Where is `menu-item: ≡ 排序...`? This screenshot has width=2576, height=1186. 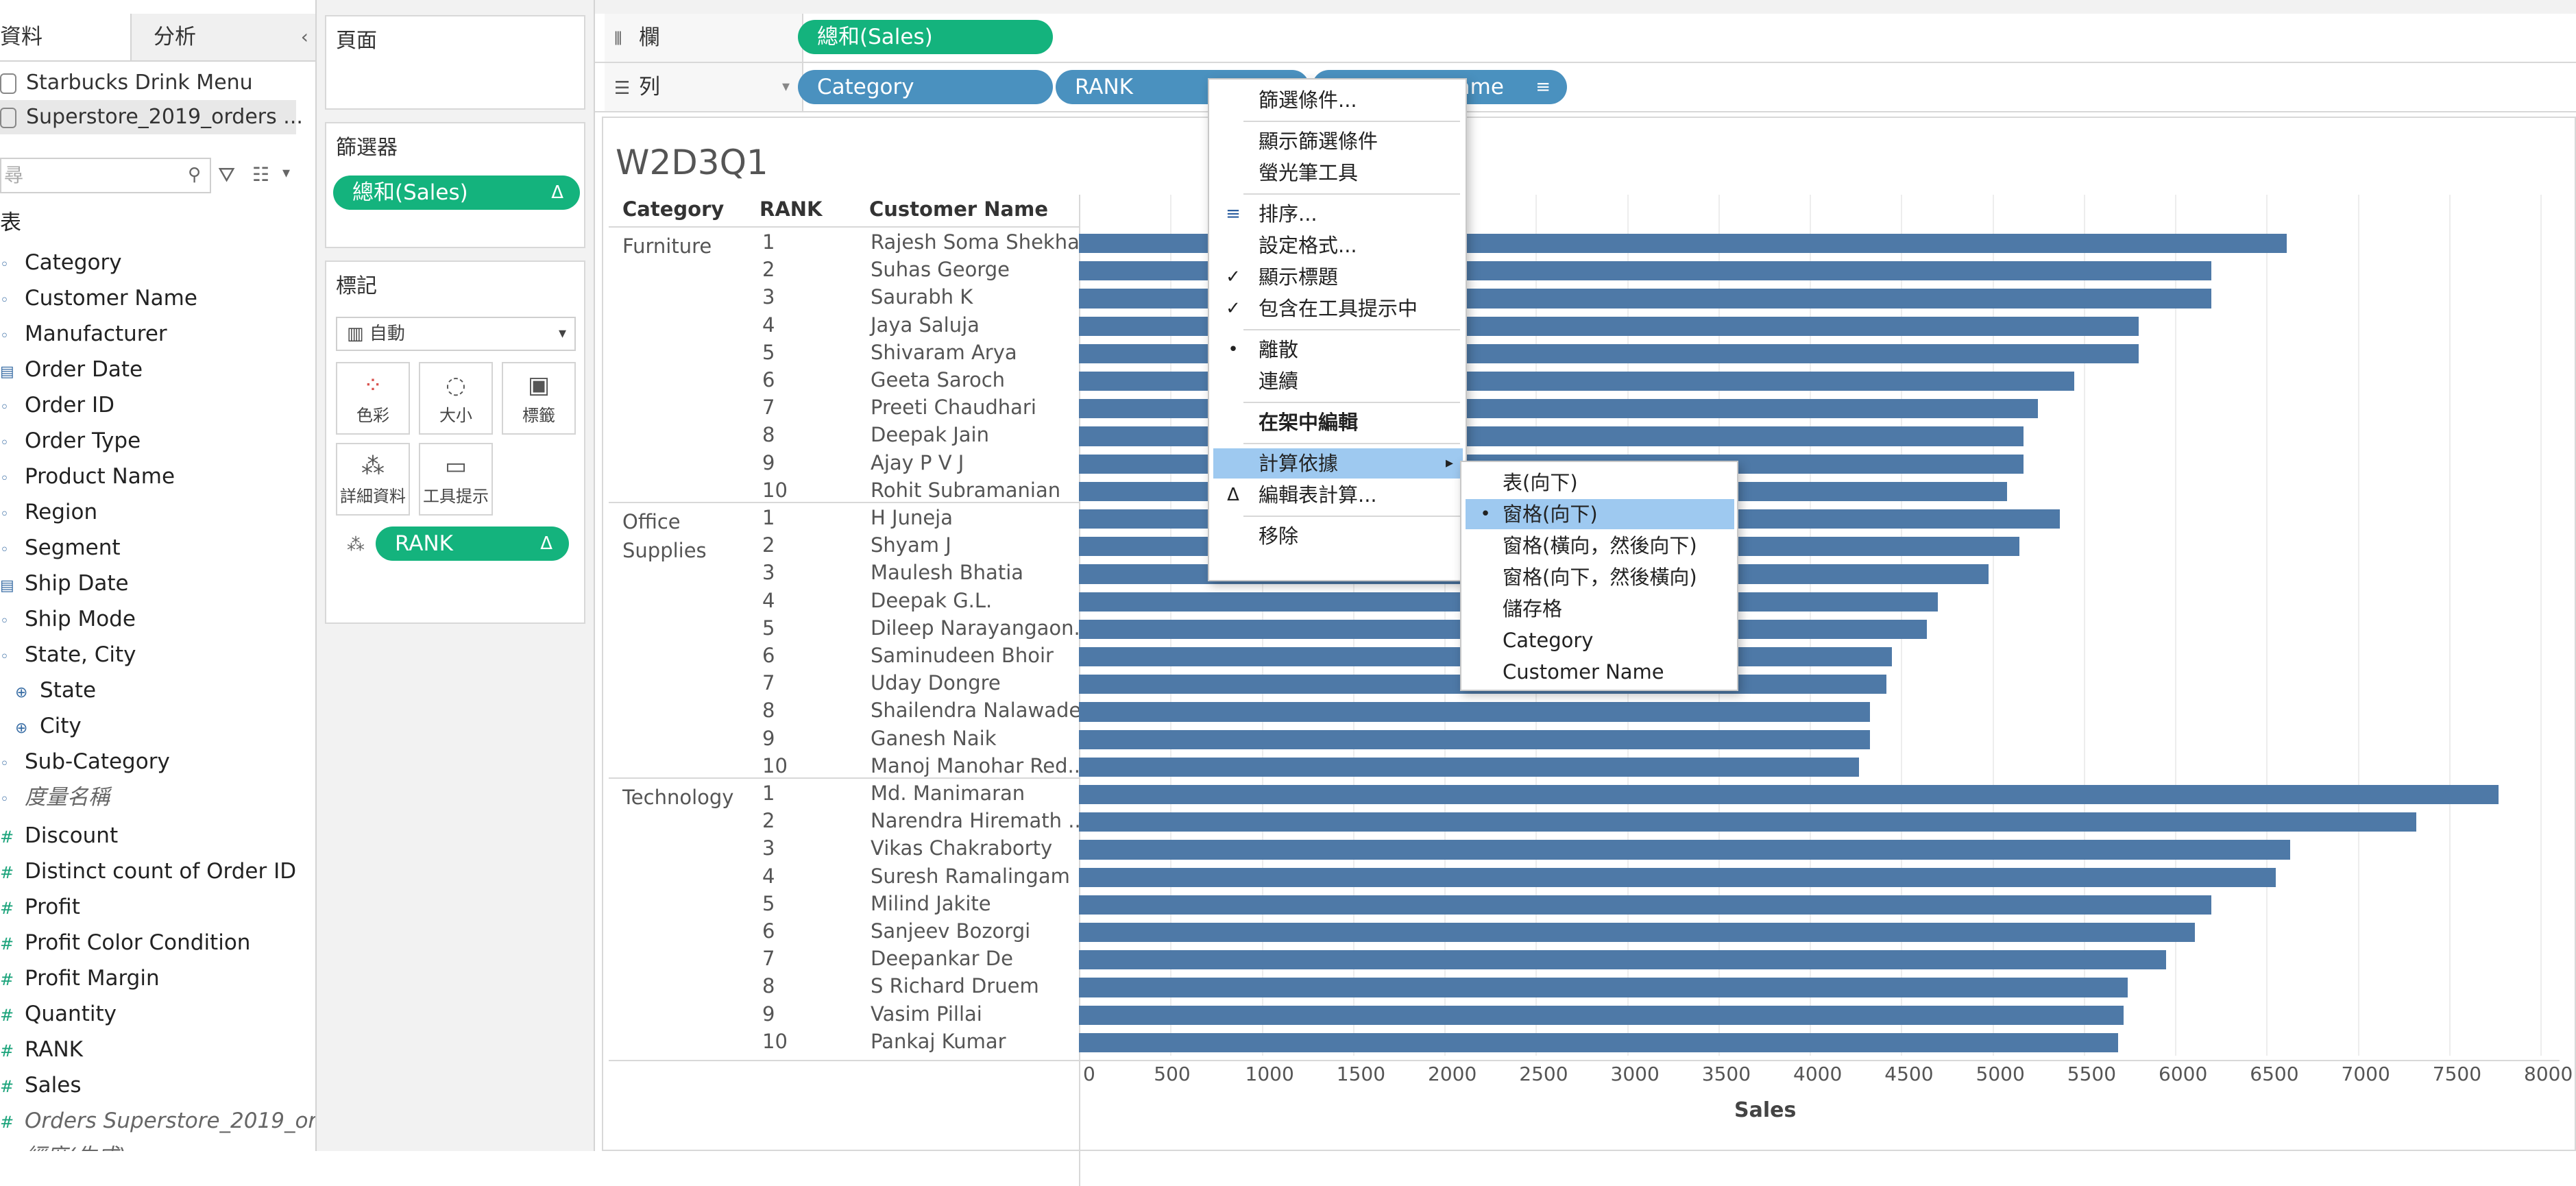 menu-item: ≡ 排序... is located at coordinates (1338, 214).